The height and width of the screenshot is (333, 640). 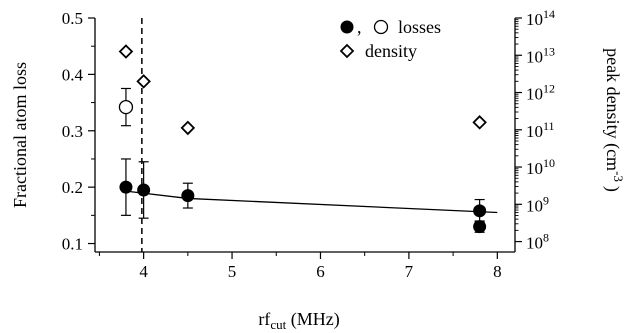 What do you see at coordinates (278, 324) in the screenshot?
I see `x-axis-label-subscript: cut` at bounding box center [278, 324].